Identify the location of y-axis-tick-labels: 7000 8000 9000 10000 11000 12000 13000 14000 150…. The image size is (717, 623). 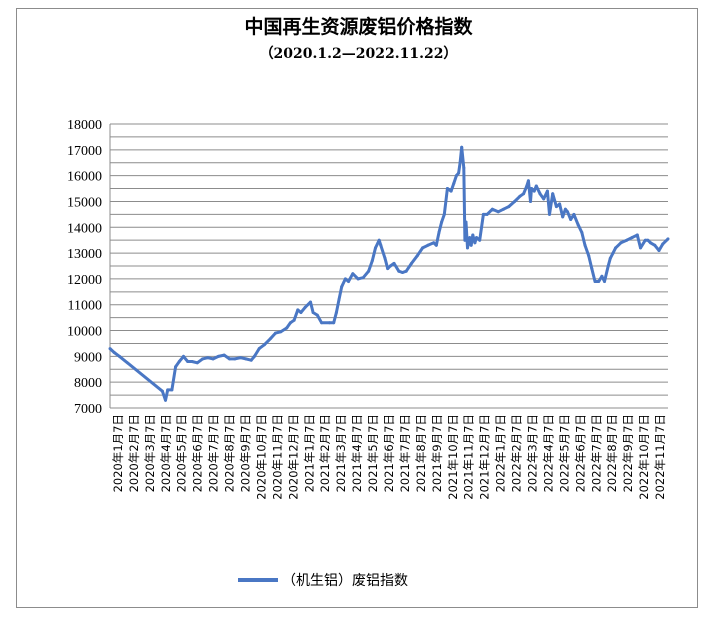
(84, 267).